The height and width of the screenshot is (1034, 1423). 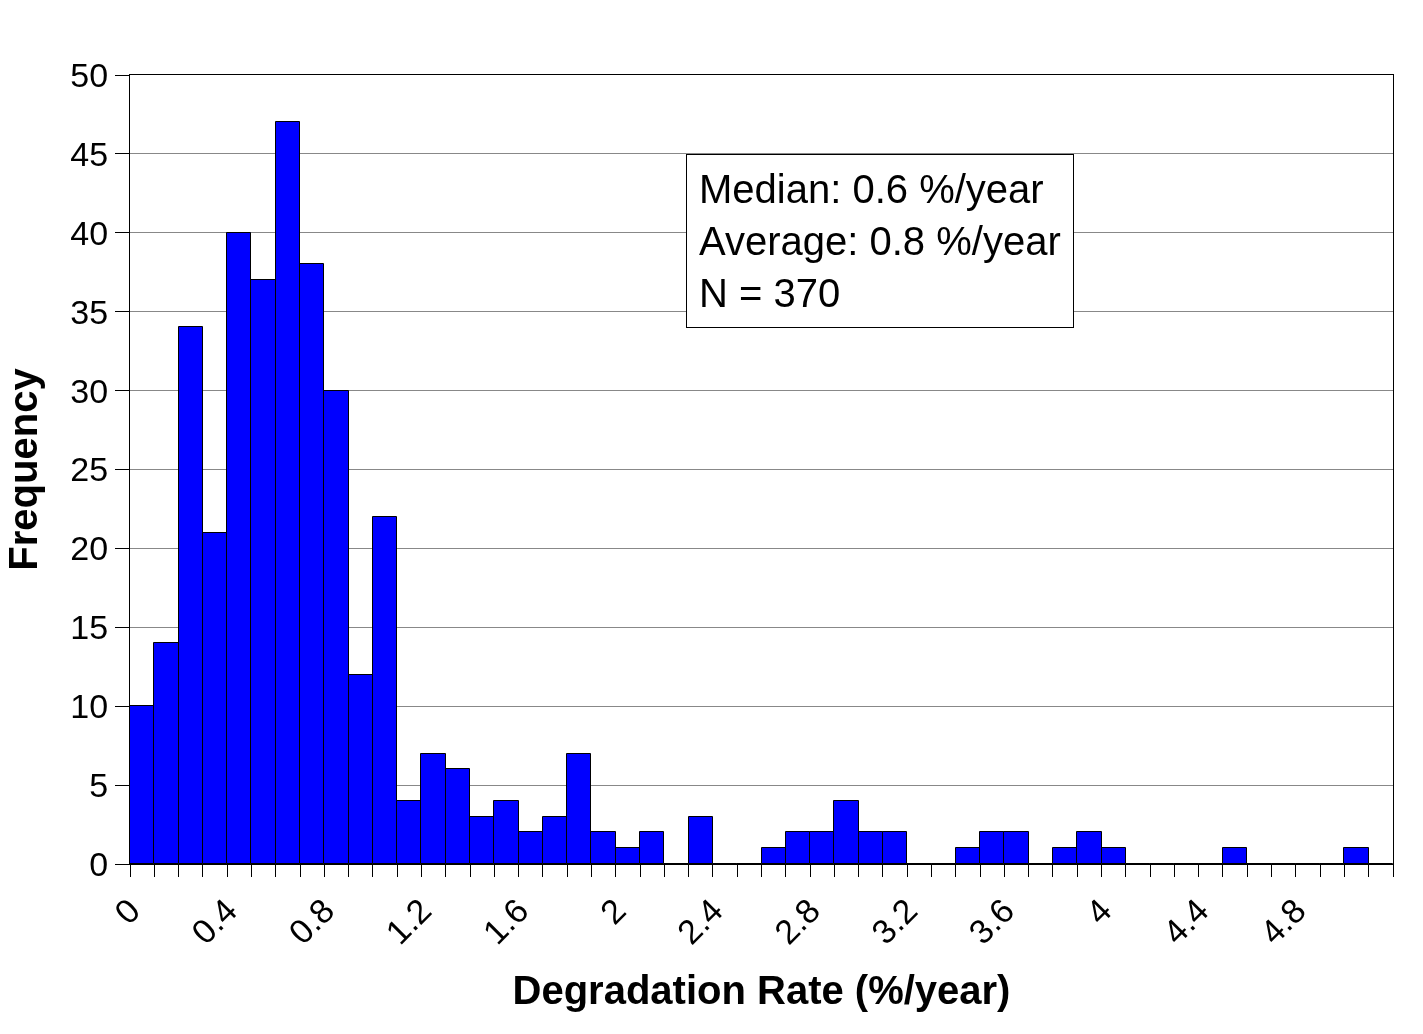 What do you see at coordinates (89, 469) in the screenshot?
I see `y-tick-label: 25` at bounding box center [89, 469].